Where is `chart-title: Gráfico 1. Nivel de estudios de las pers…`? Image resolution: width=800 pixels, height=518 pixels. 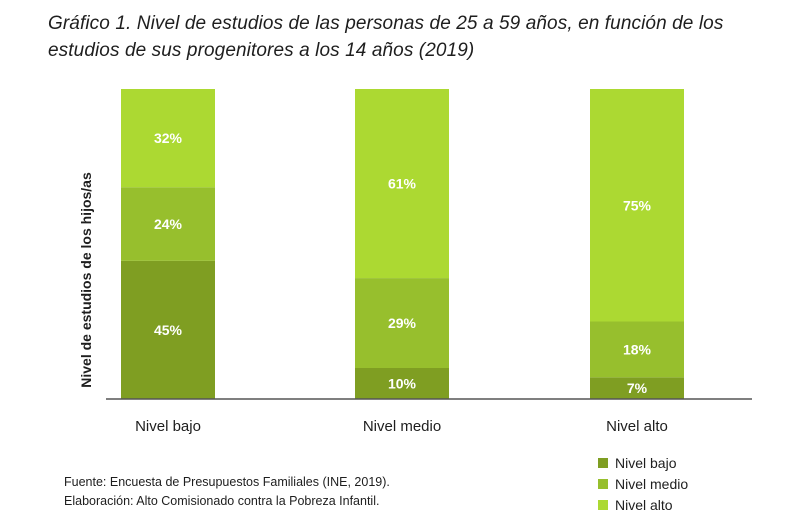 chart-title: Gráfico 1. Nivel de estudios de las pers… is located at coordinates (408, 37).